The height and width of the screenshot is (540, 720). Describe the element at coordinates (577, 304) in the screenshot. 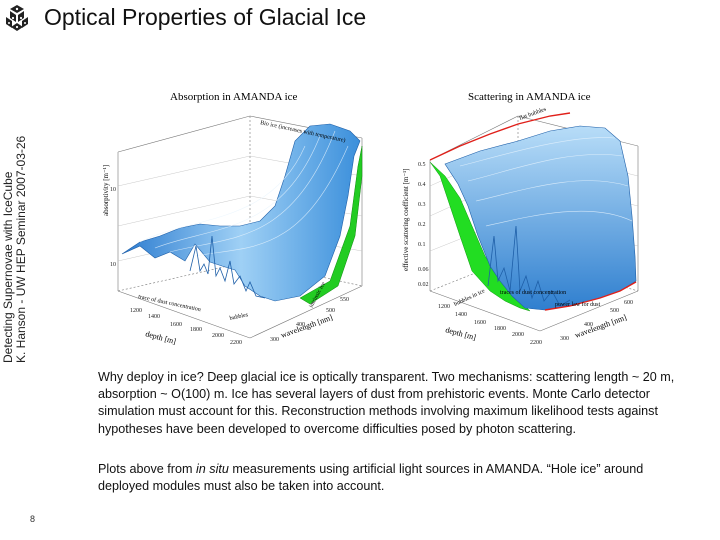

I see `scattering-annotation-right: power law for dust` at that location.